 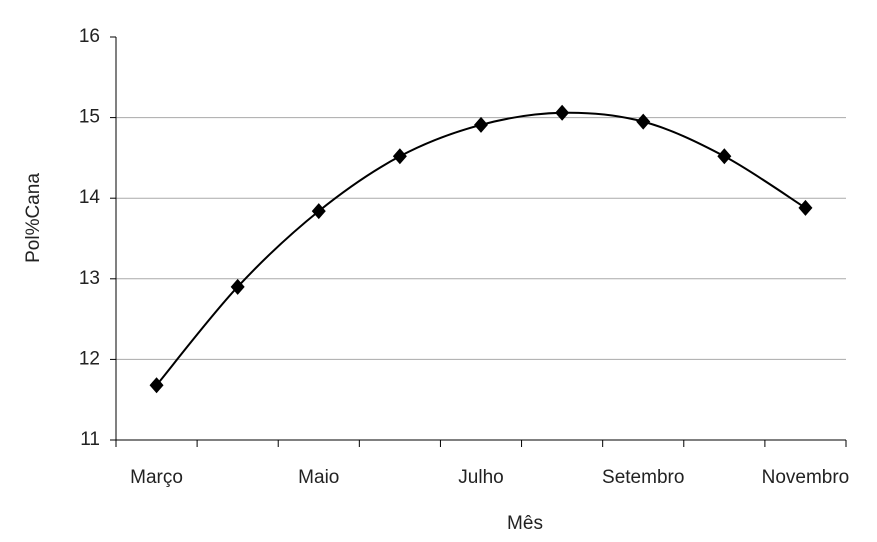 What do you see at coordinates (156, 477) in the screenshot?
I see `x-tick-label: Março` at bounding box center [156, 477].